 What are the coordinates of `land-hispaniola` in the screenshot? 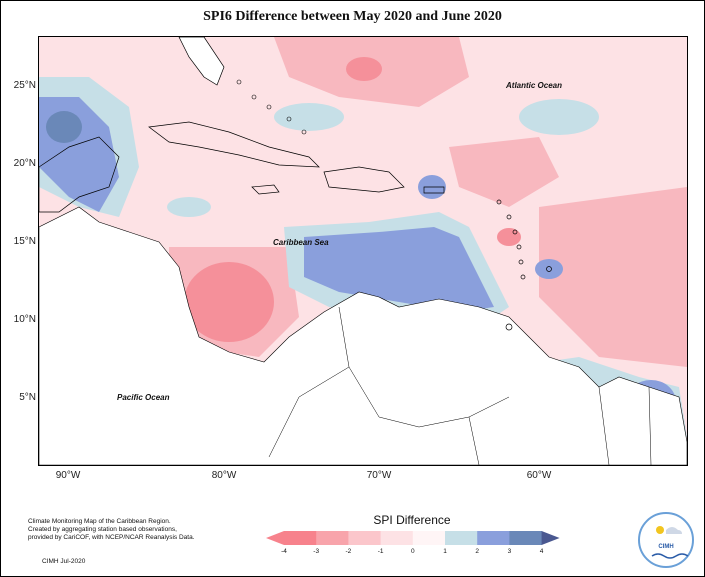 It's located at (364, 179).